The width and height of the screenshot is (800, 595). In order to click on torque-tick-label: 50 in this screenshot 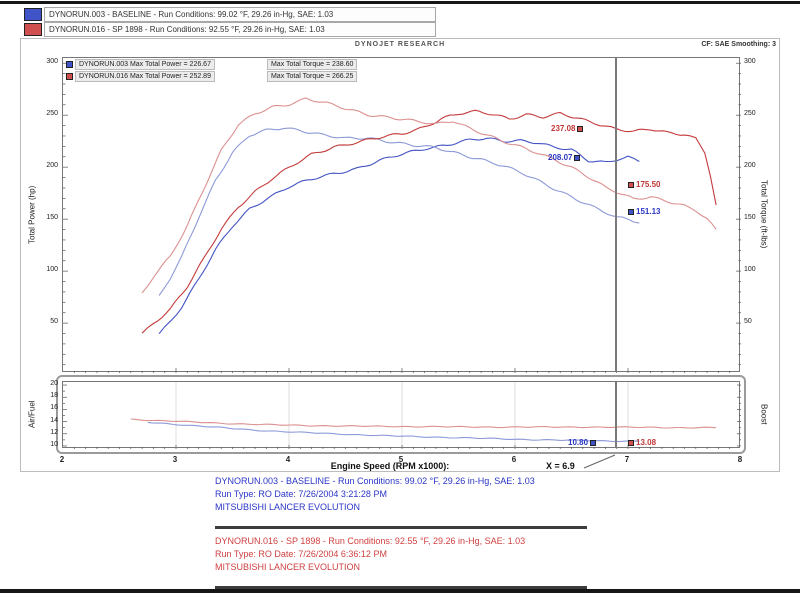, I will do `click(748, 322)`.